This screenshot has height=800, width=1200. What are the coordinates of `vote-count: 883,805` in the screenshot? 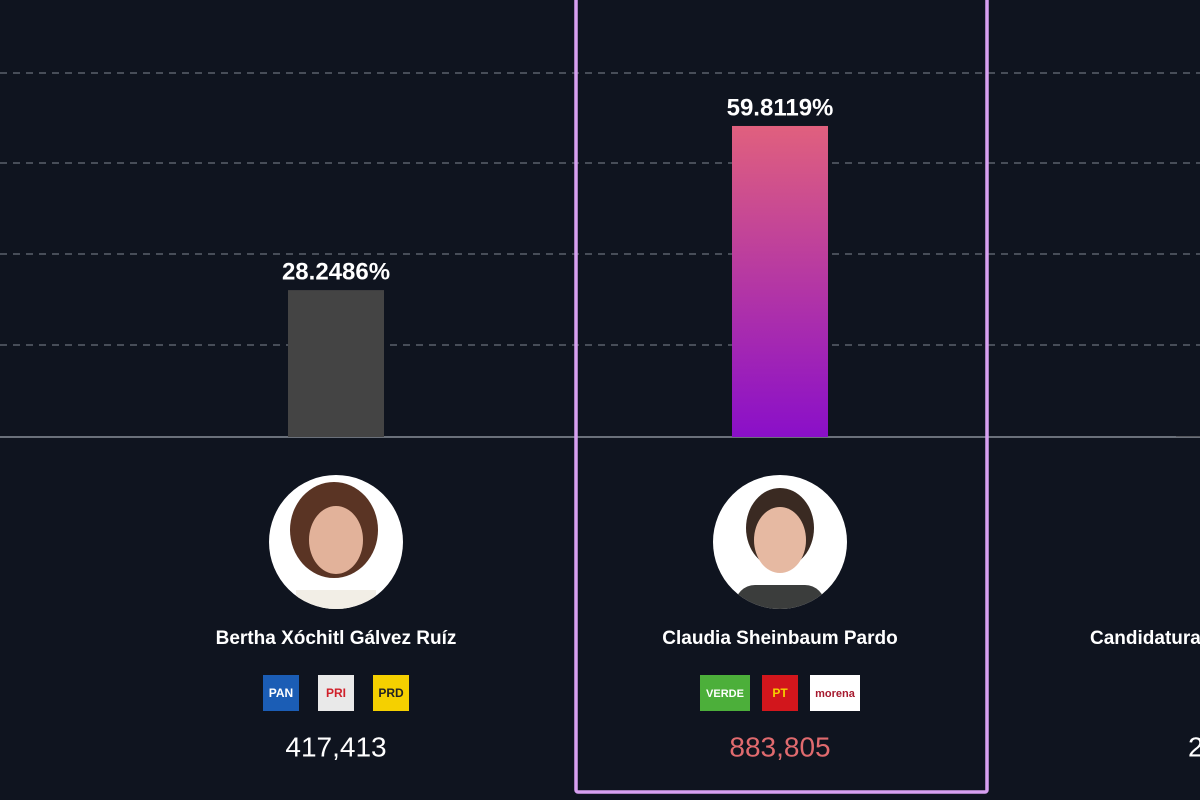 It's located at (779, 746).